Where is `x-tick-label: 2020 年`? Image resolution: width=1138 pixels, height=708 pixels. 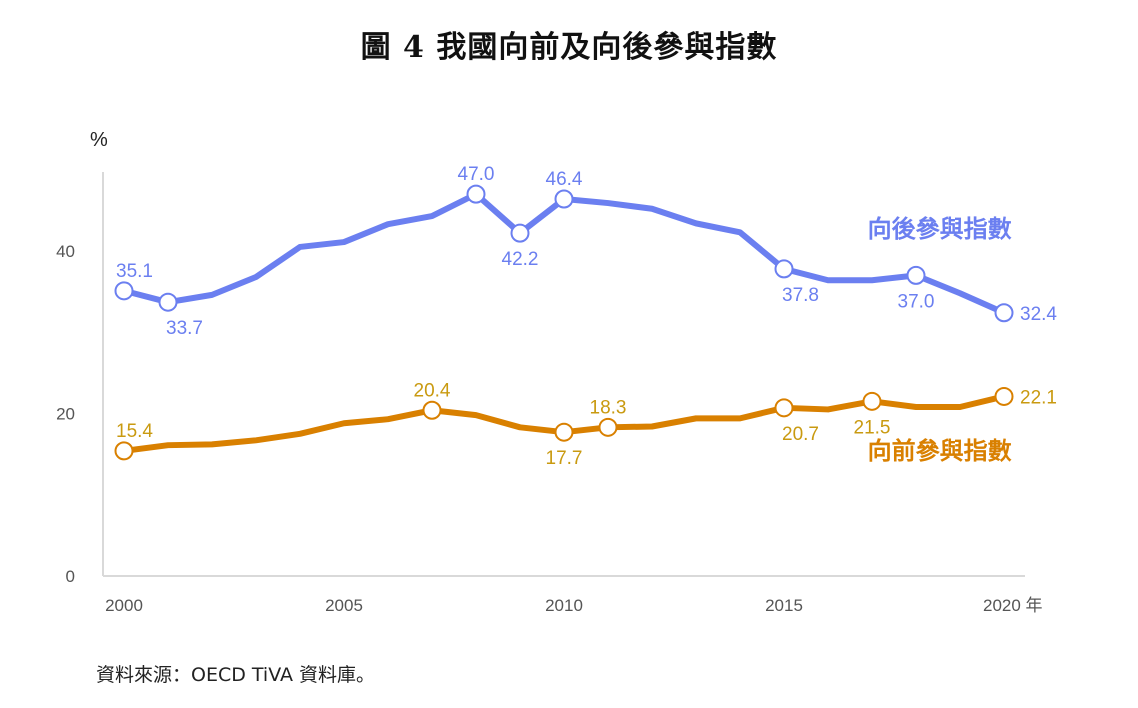
x-tick-label: 2020 年 is located at coordinates (1013, 605).